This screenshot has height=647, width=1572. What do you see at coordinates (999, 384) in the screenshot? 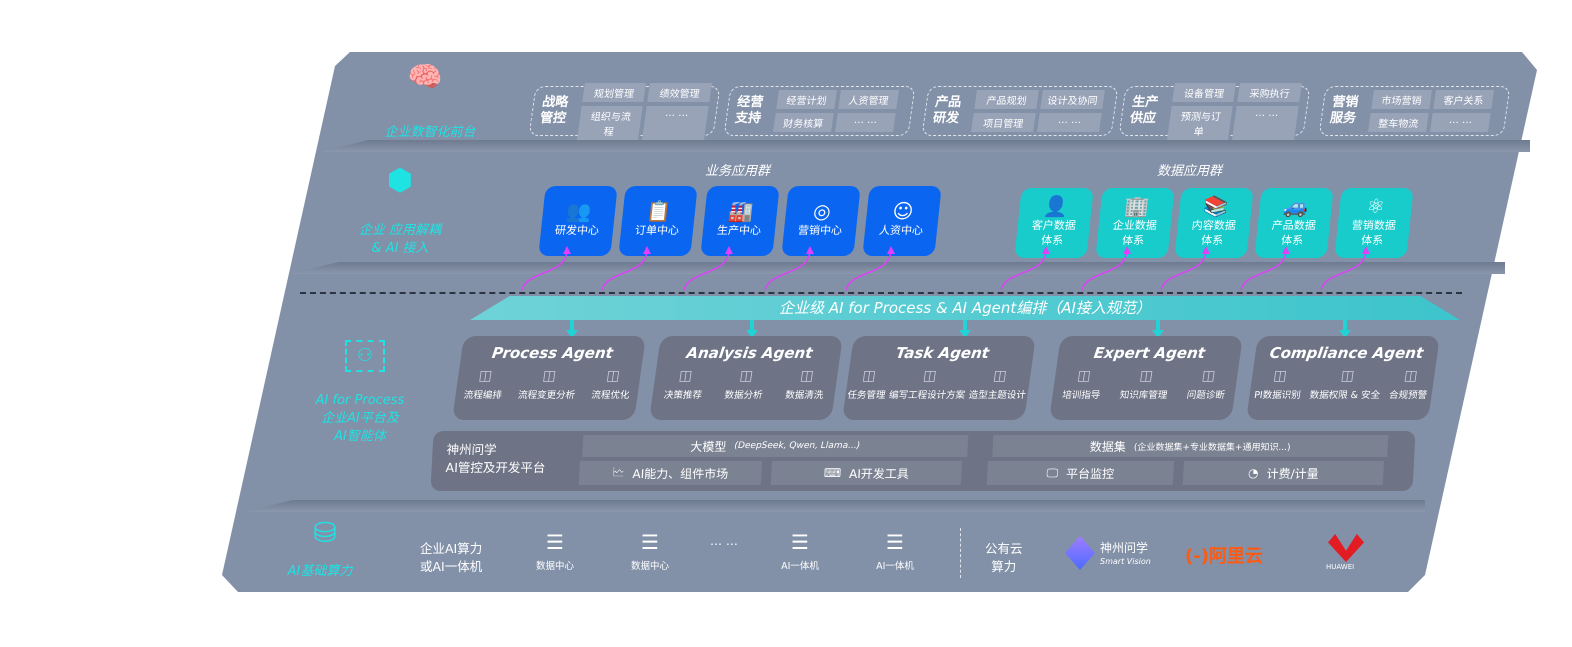
I see `agent-feature: ◫ 造型主题设计` at bounding box center [999, 384].